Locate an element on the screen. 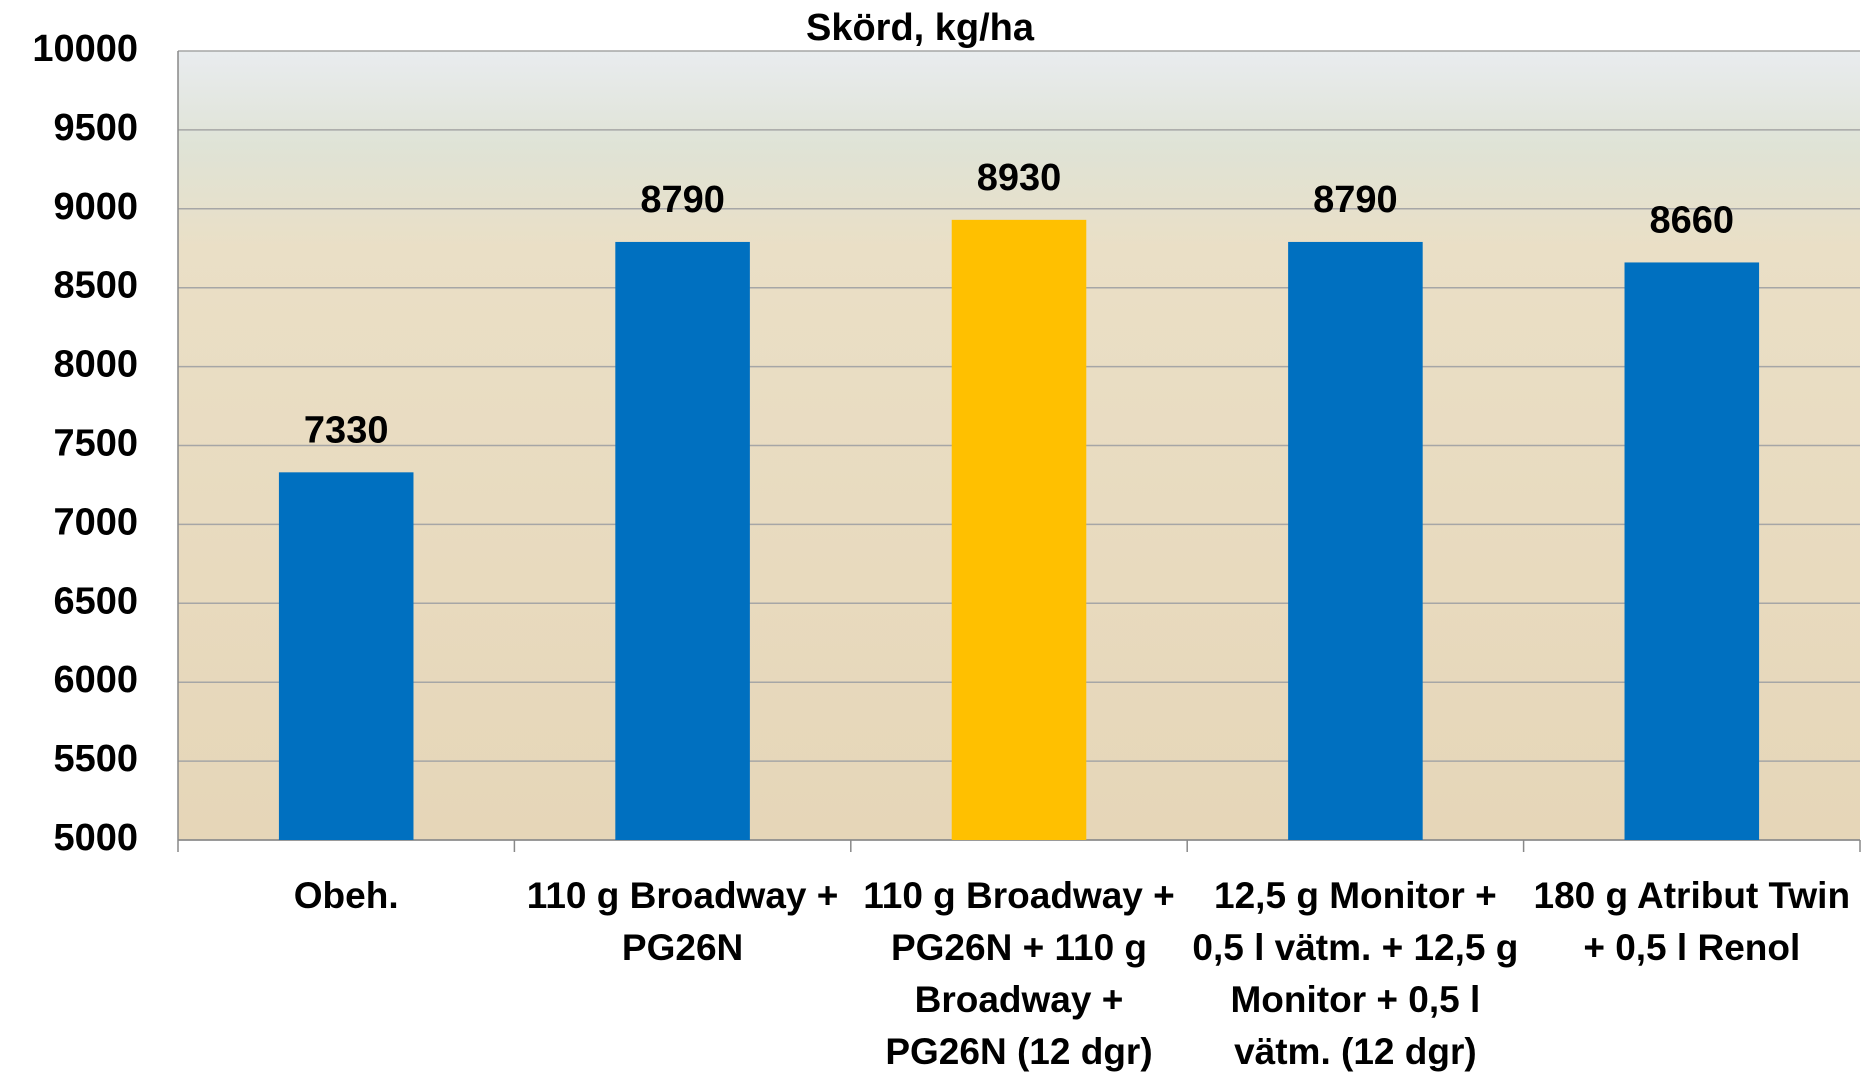 This screenshot has height=1074, width=1864. y-tick-label: 6000 is located at coordinates (95, 680).